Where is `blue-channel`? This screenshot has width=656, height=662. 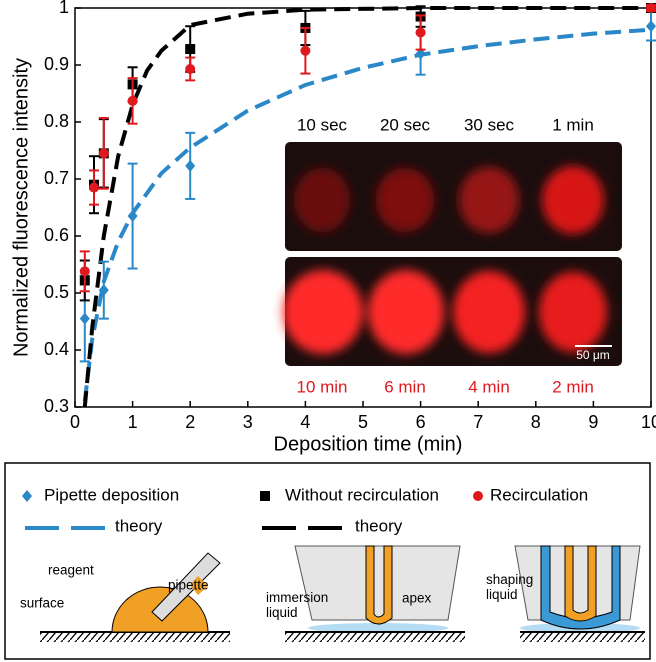
blue-channel is located at coordinates (580, 587).